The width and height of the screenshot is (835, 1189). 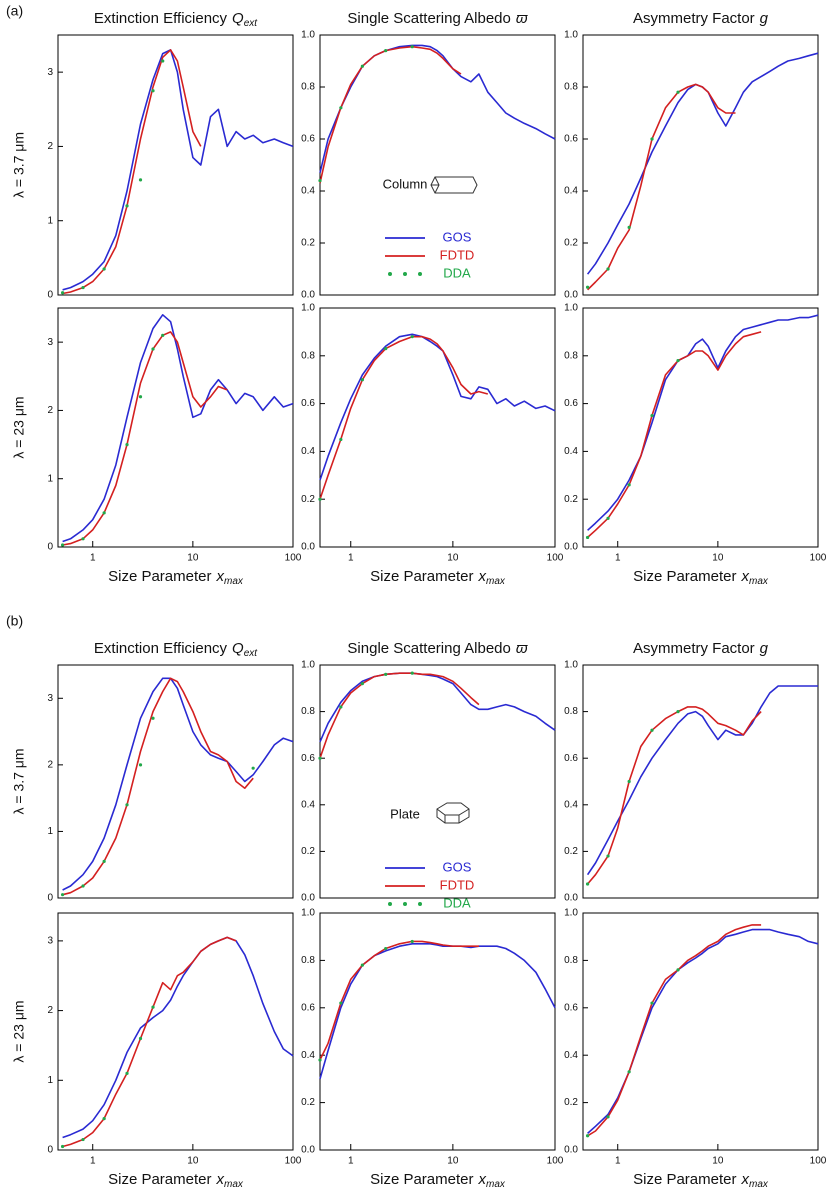 What do you see at coordinates (481, 576) in the screenshot?
I see `label-symbol: x` at bounding box center [481, 576].